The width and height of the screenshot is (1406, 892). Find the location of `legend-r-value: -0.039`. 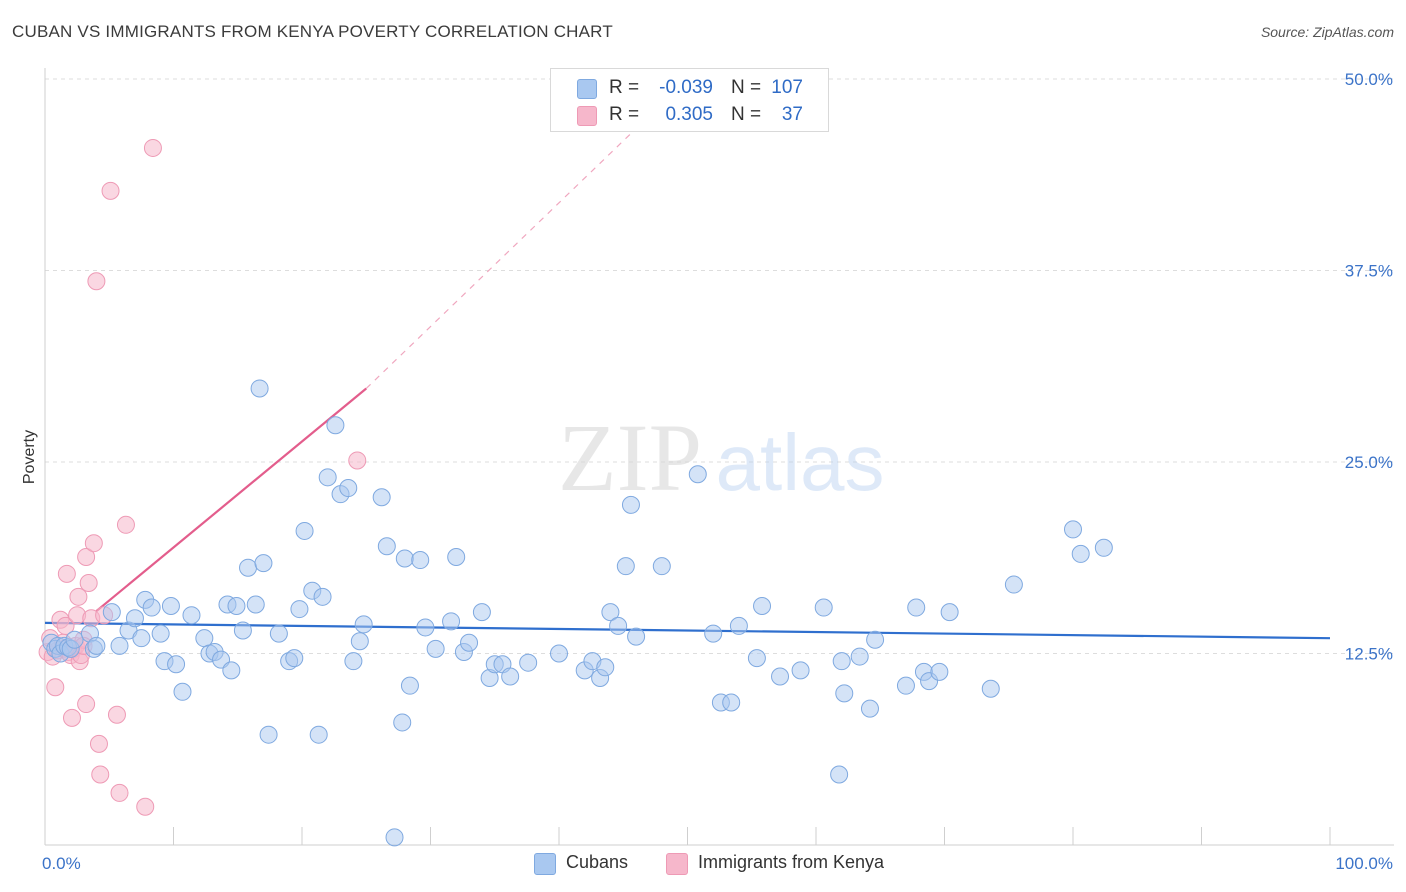

legend-r-value: -0.039 is located at coordinates (686, 87).